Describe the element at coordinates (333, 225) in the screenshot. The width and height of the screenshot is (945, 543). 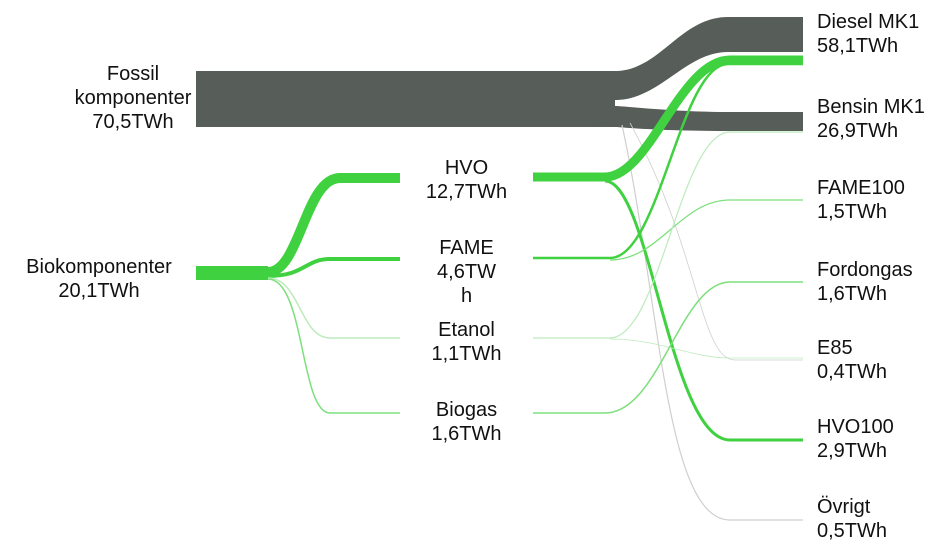
I see `flow-bio-hvo` at that location.